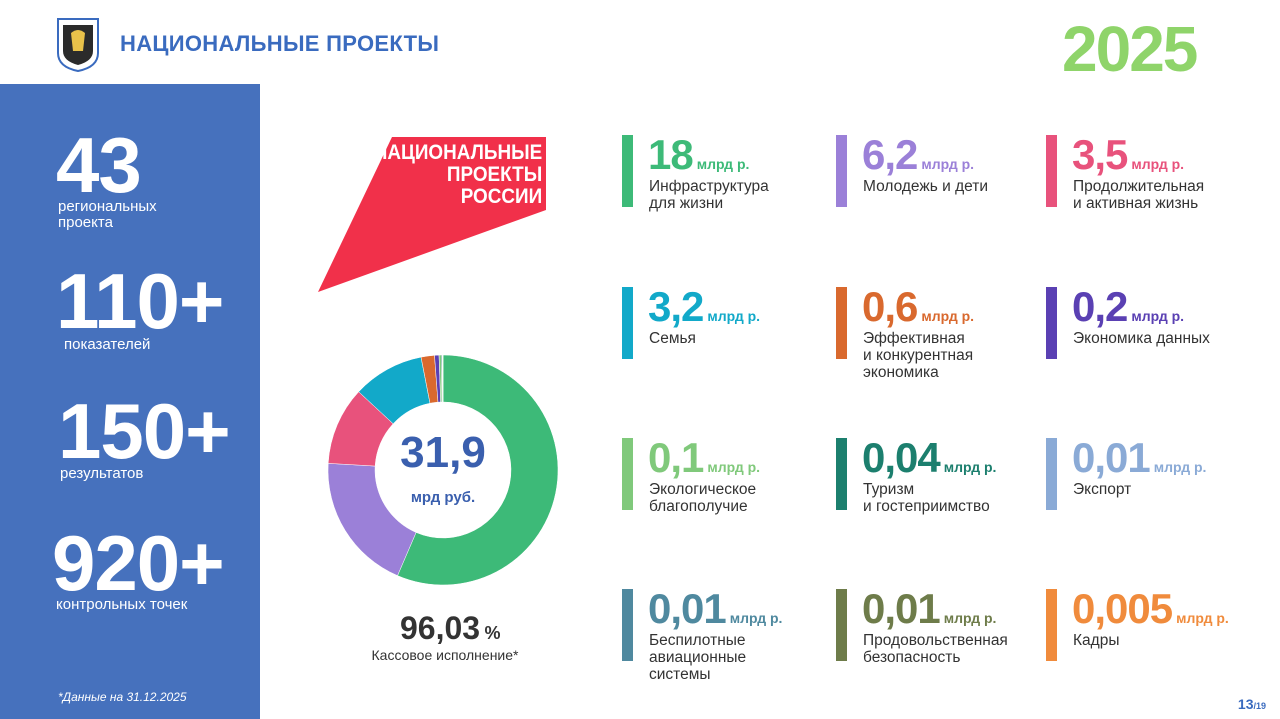 The image size is (1280, 719). I want to click on project-name: Беспилотные авиационные системы, so click(698, 657).